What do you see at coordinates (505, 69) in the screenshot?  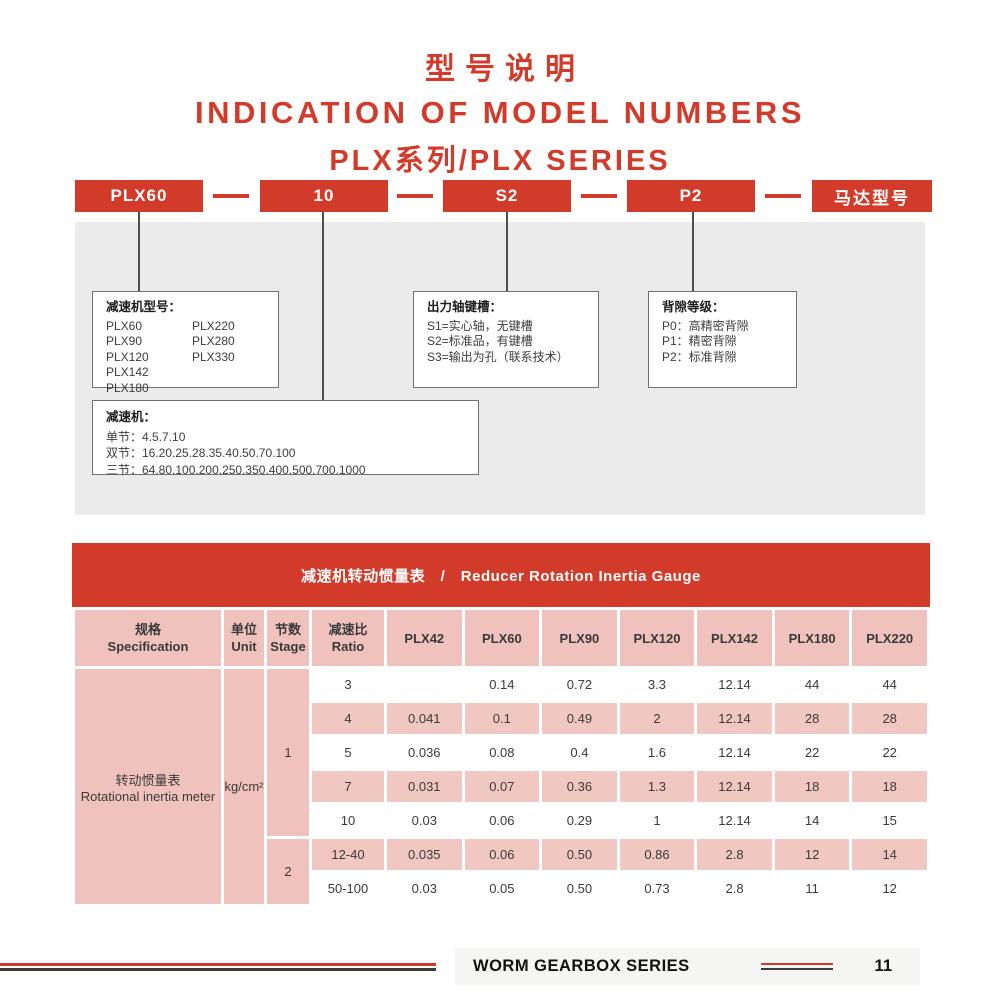 I see `page-title-zh: 型号说明` at bounding box center [505, 69].